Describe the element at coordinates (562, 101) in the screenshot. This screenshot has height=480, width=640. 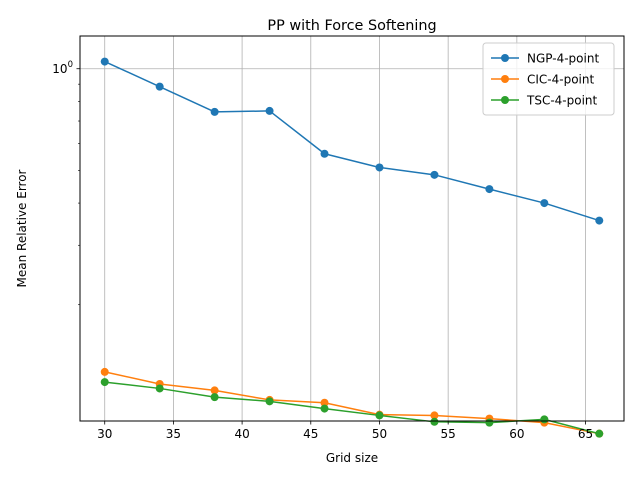
I see `legend-label: TSC-4-point` at that location.